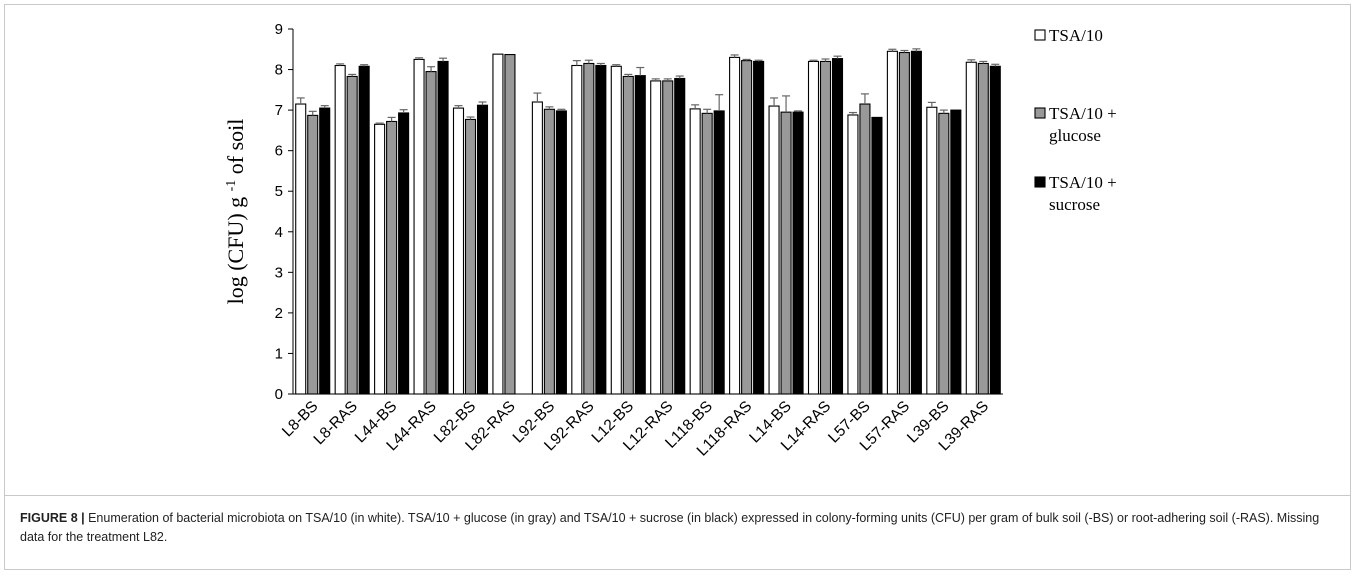 The image size is (1357, 577). What do you see at coordinates (719, 252) in the screenshot?
I see `bar-L118-BS-s2` at bounding box center [719, 252].